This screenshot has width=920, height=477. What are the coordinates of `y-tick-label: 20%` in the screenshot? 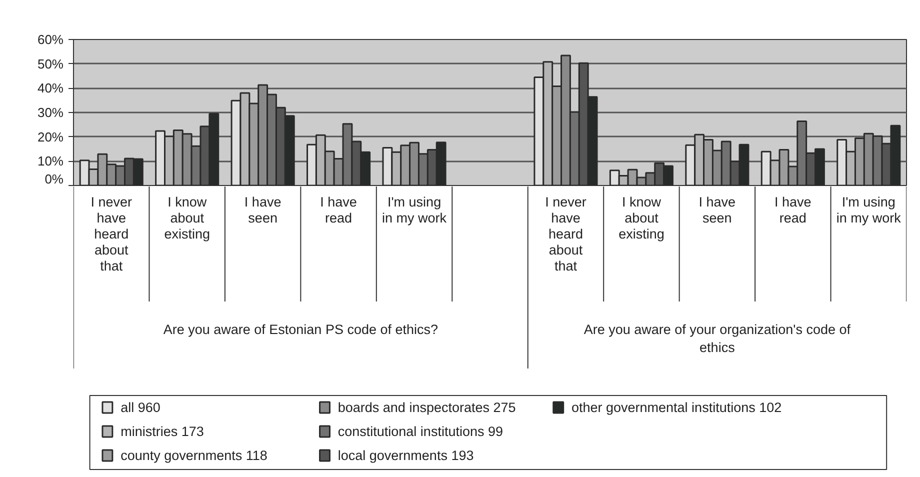 It's located at (50, 136).